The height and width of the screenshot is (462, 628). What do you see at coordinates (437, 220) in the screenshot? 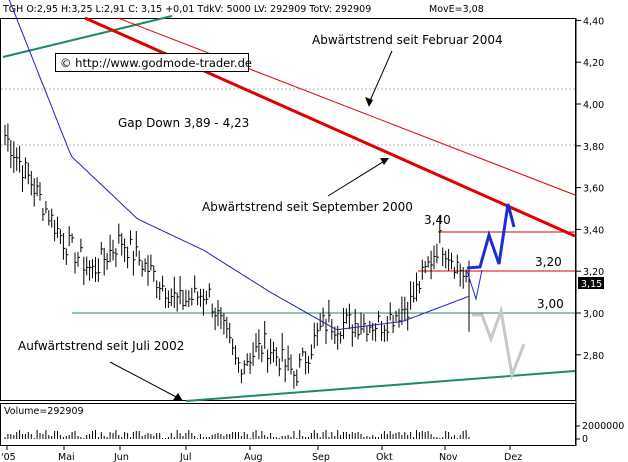
I see `level-label-3-40: 3,40` at bounding box center [437, 220].